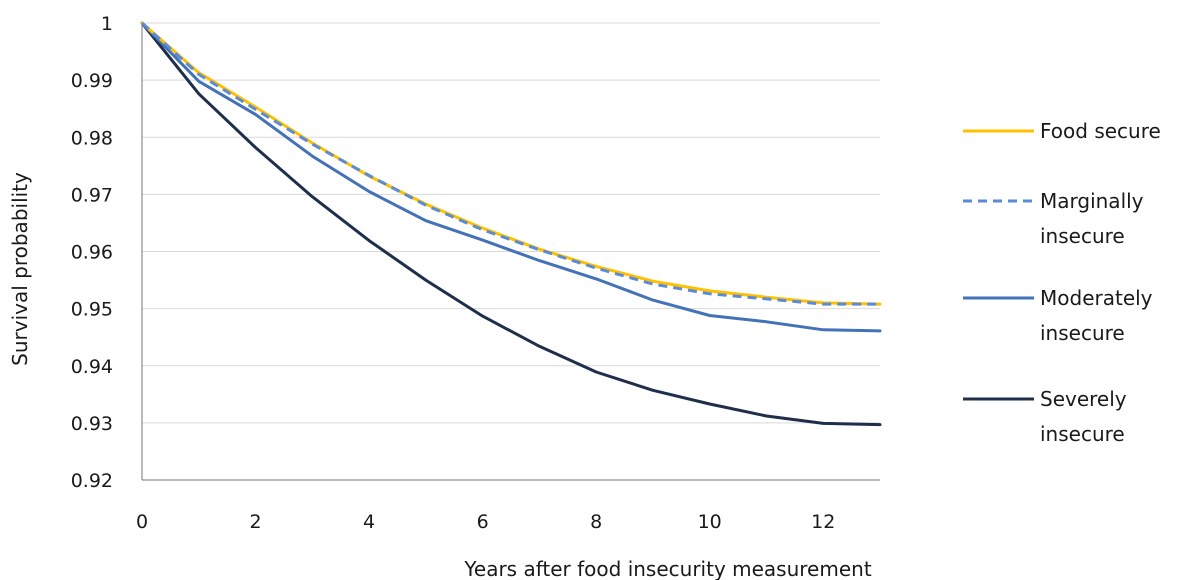 Image resolution: width=1193 pixels, height=580 pixels. Describe the element at coordinates (667, 568) in the screenshot. I see `x-axis-title: Years after food insecurity measurement` at that location.